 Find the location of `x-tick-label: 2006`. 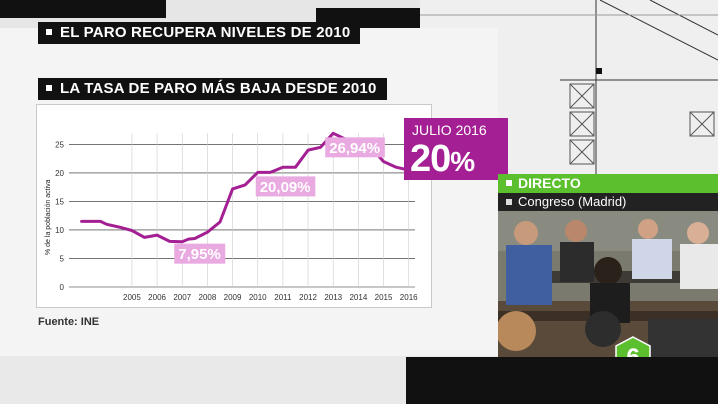

x-tick-label: 2006 is located at coordinates (157, 297).